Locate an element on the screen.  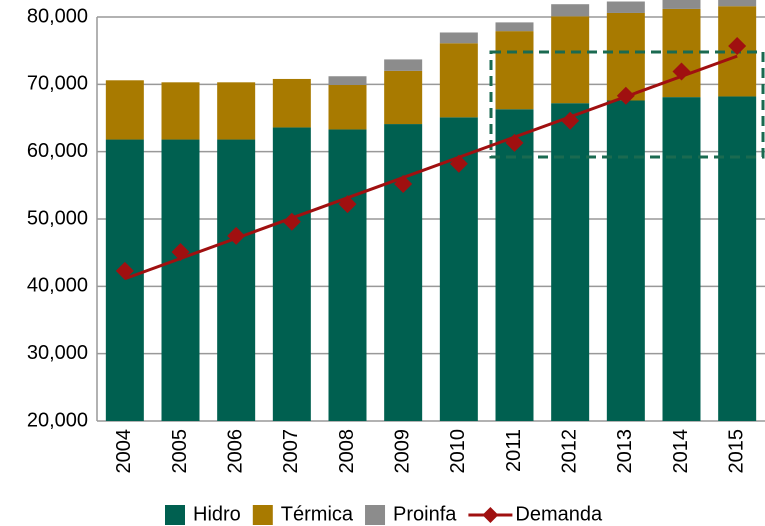
x-tick-label: 2008 is located at coordinates (347, 451).